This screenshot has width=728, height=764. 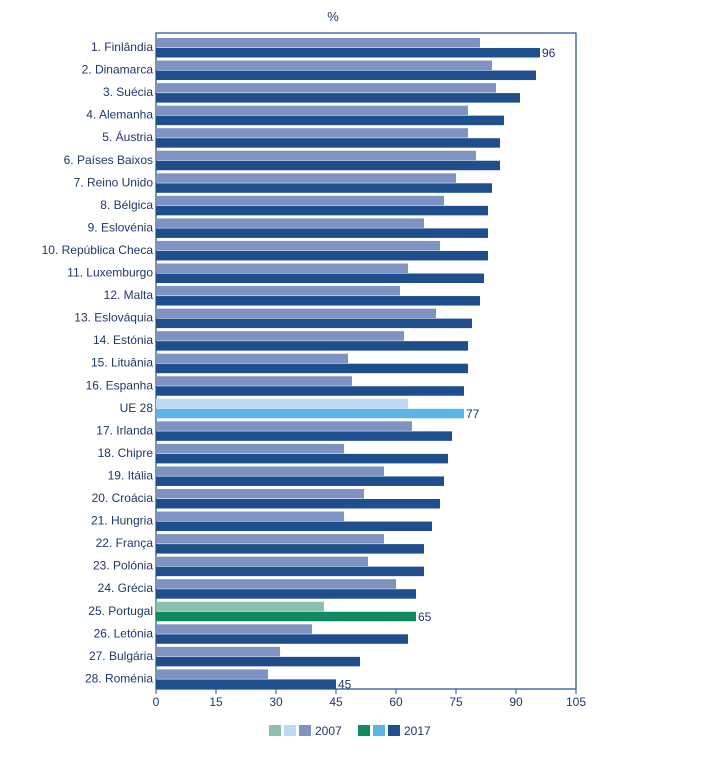 I want to click on bar-2007-6-paises-baixos, so click(x=316, y=155).